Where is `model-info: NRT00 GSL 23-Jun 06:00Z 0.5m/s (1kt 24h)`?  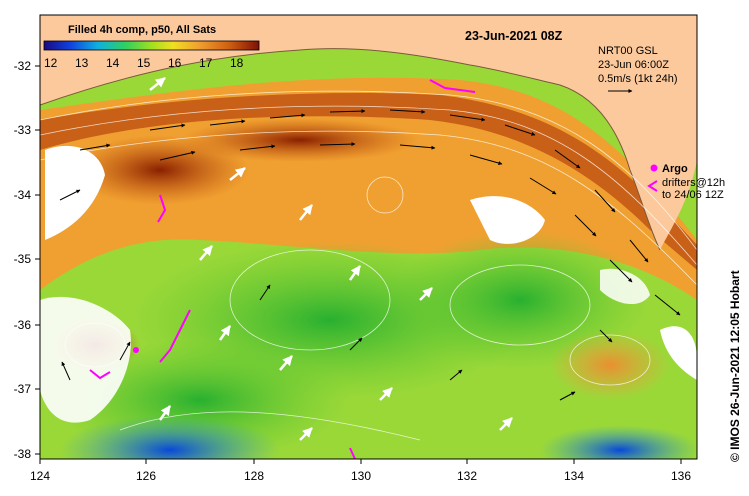
model-info: NRT00 GSL 23-Jun 06:00Z 0.5m/s (1kt 24h) is located at coordinates (637, 69).